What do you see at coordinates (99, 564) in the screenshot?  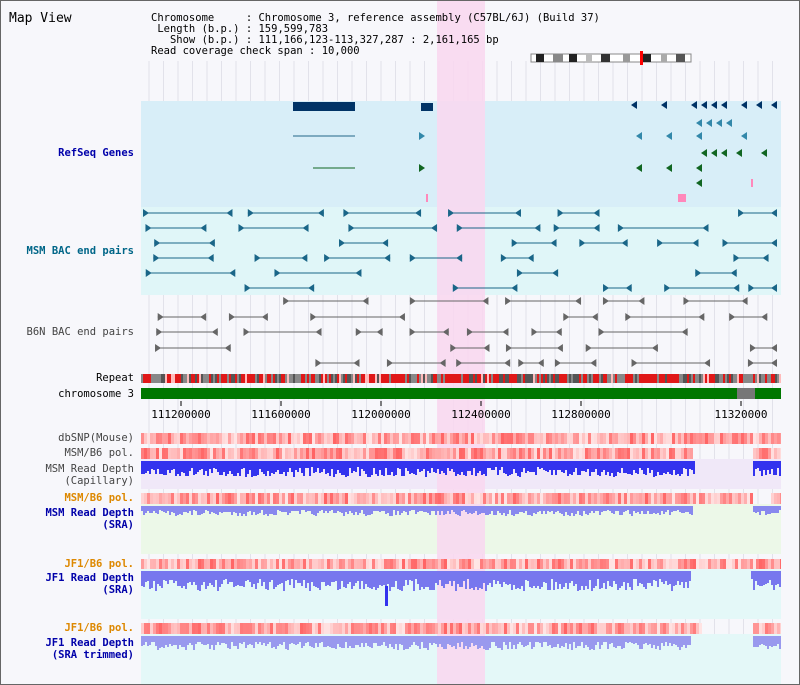 I see `track-label-jf1-b6-pol-1: JF1/B6 pol.` at bounding box center [99, 564].